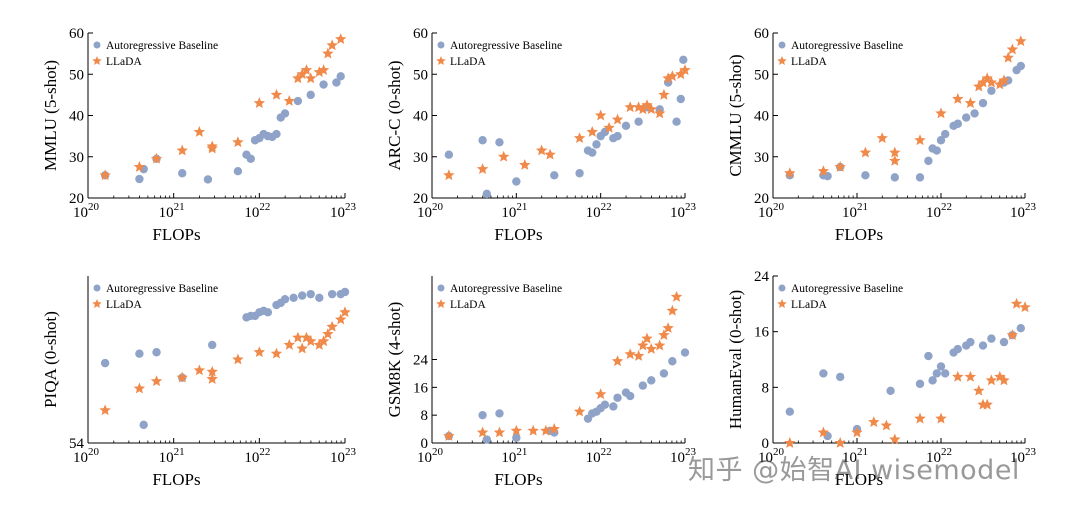  What do you see at coordinates (761, 75) in the screenshot?
I see `y-tick-label: 50` at bounding box center [761, 75].